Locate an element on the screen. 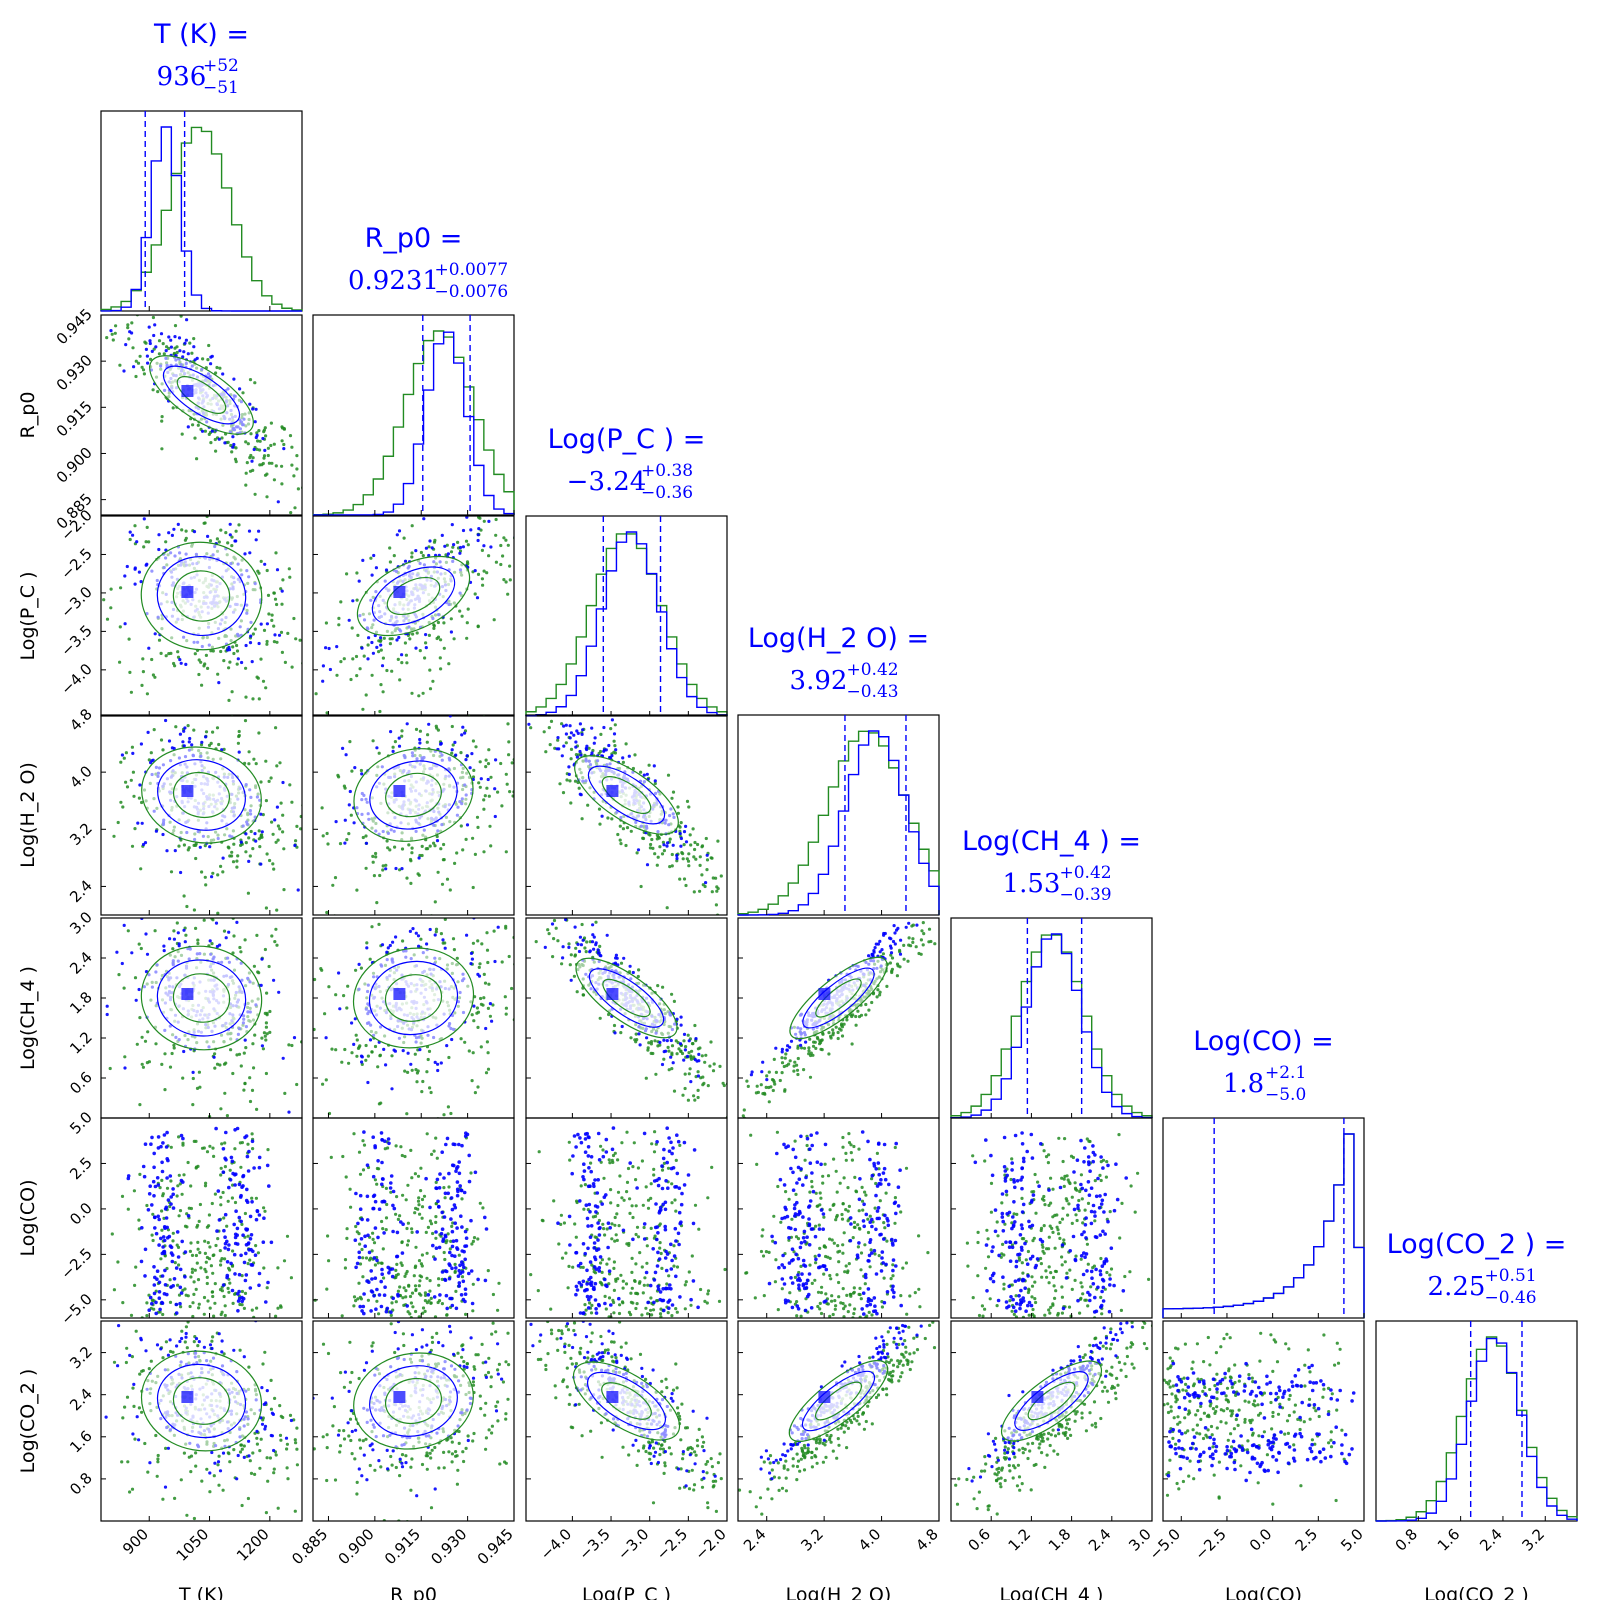 Image resolution: width=1600 pixels, height=1605 pixels. scatter-panel-CH4-vs-Rp0 is located at coordinates (431, 1011).